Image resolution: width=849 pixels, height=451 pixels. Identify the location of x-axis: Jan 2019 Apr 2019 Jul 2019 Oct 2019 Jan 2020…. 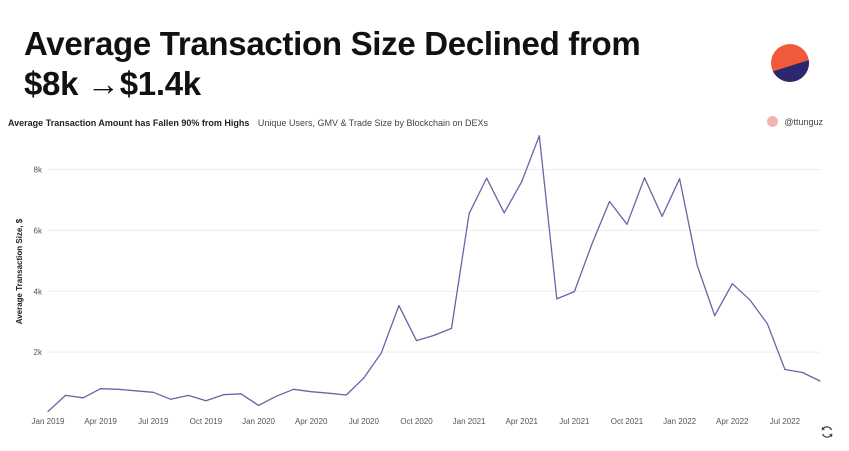
(416, 421).